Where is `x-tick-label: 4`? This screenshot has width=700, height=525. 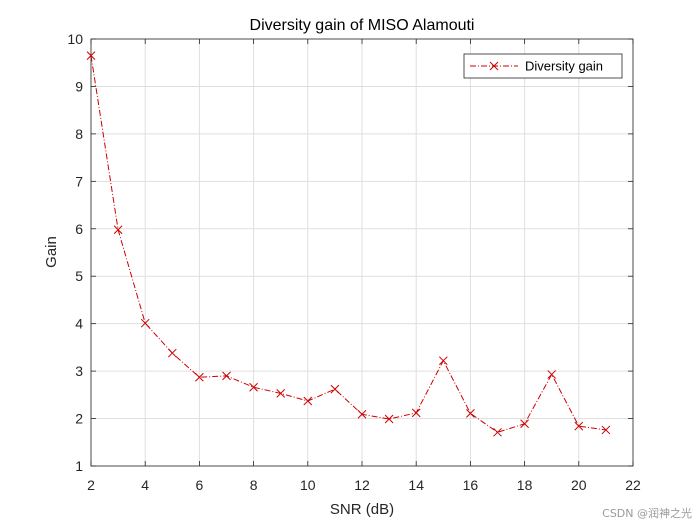
x-tick-label: 4 is located at coordinates (145, 485).